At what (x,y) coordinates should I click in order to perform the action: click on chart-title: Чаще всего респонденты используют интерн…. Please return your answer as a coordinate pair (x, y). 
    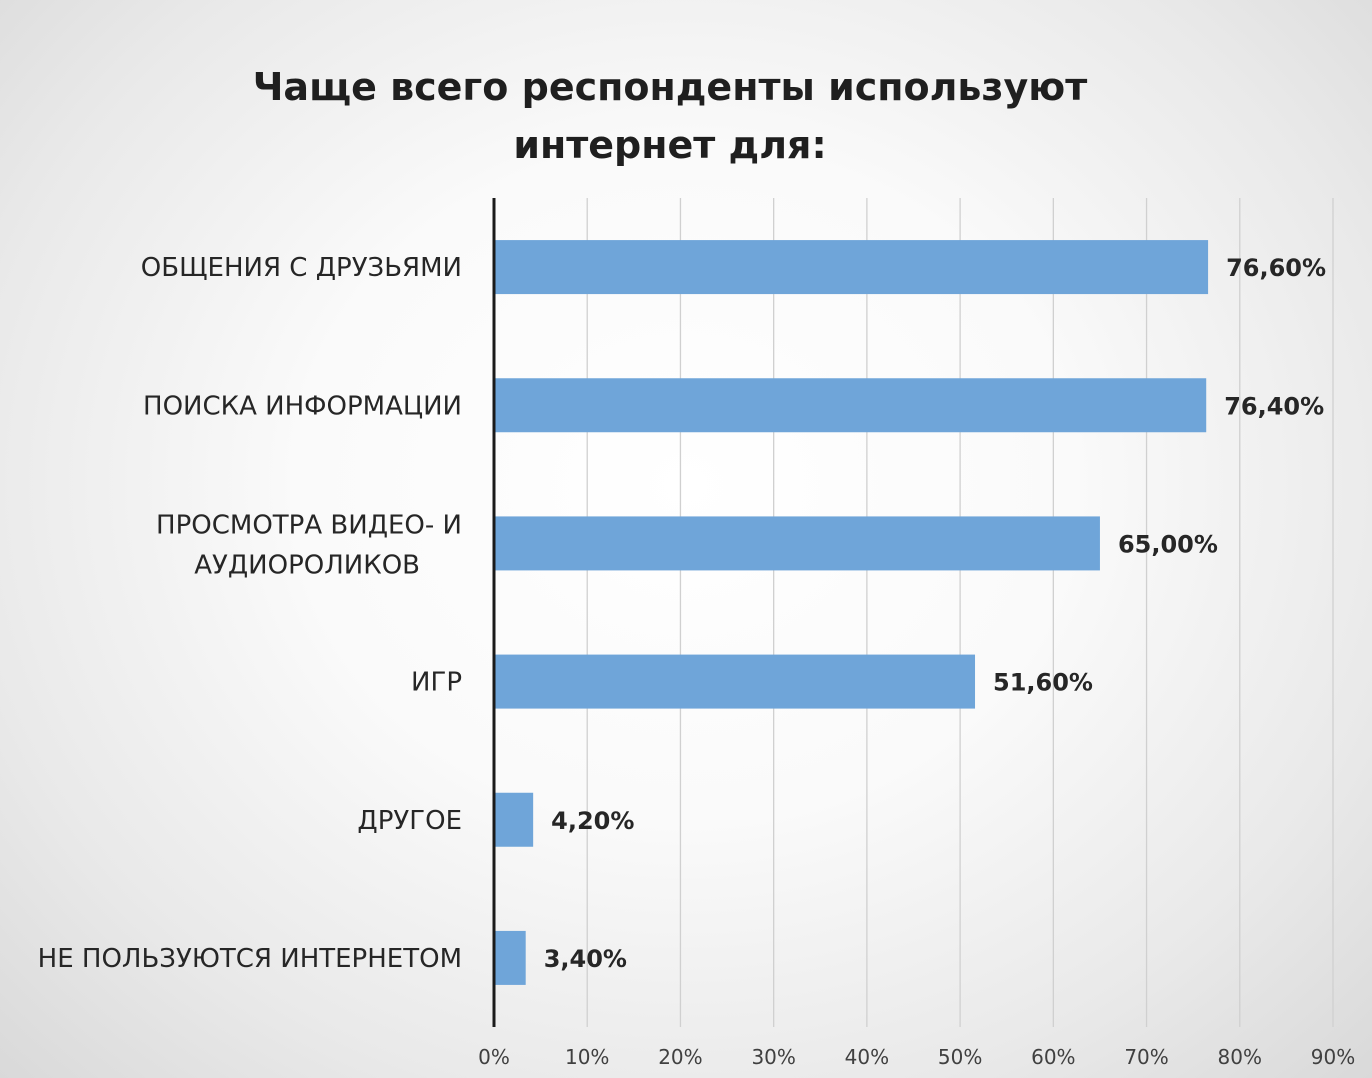
    Looking at the image, I should click on (670, 116).